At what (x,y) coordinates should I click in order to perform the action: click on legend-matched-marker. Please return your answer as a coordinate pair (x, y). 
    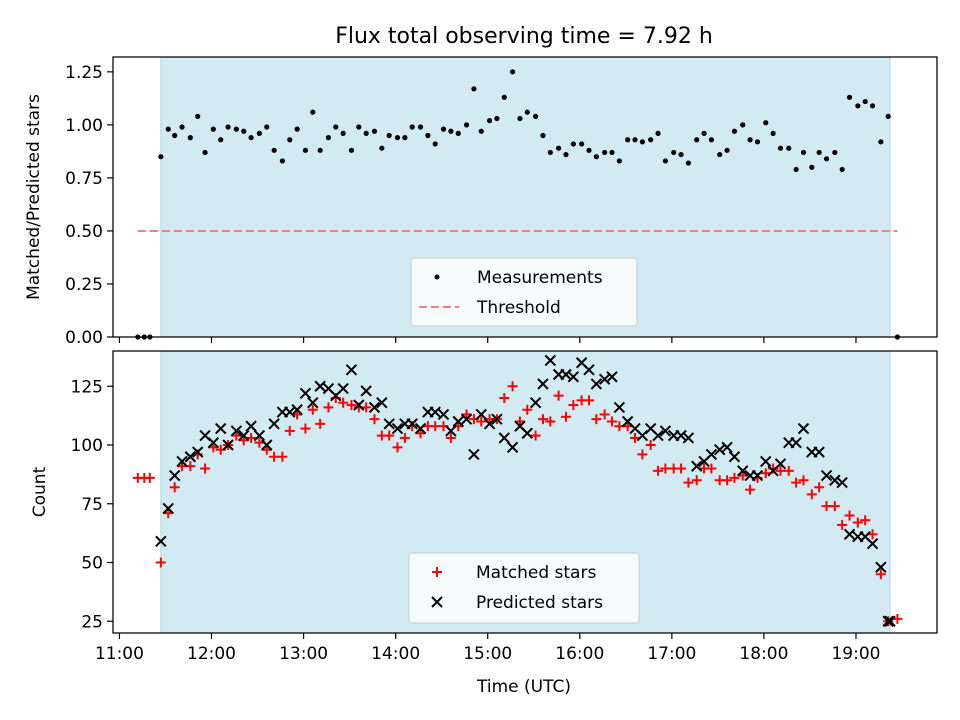
    Looking at the image, I should click on (437, 572).